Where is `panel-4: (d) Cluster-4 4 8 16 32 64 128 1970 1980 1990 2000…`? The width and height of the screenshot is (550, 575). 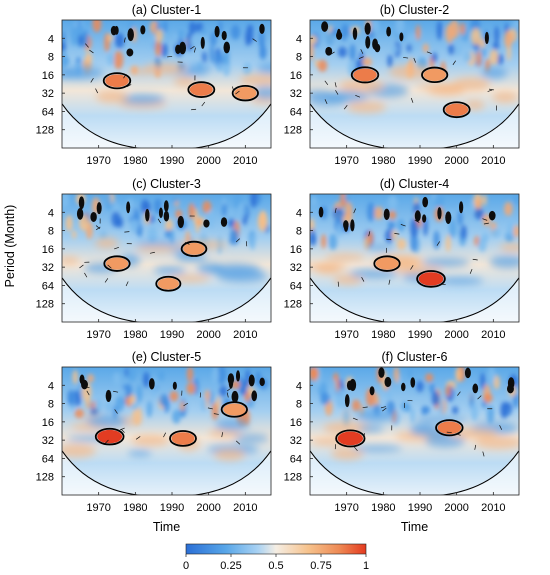 panel-4: (d) Cluster-4 4 8 16 32 64 128 1970 1980 1990 2000… is located at coordinates (402, 259).